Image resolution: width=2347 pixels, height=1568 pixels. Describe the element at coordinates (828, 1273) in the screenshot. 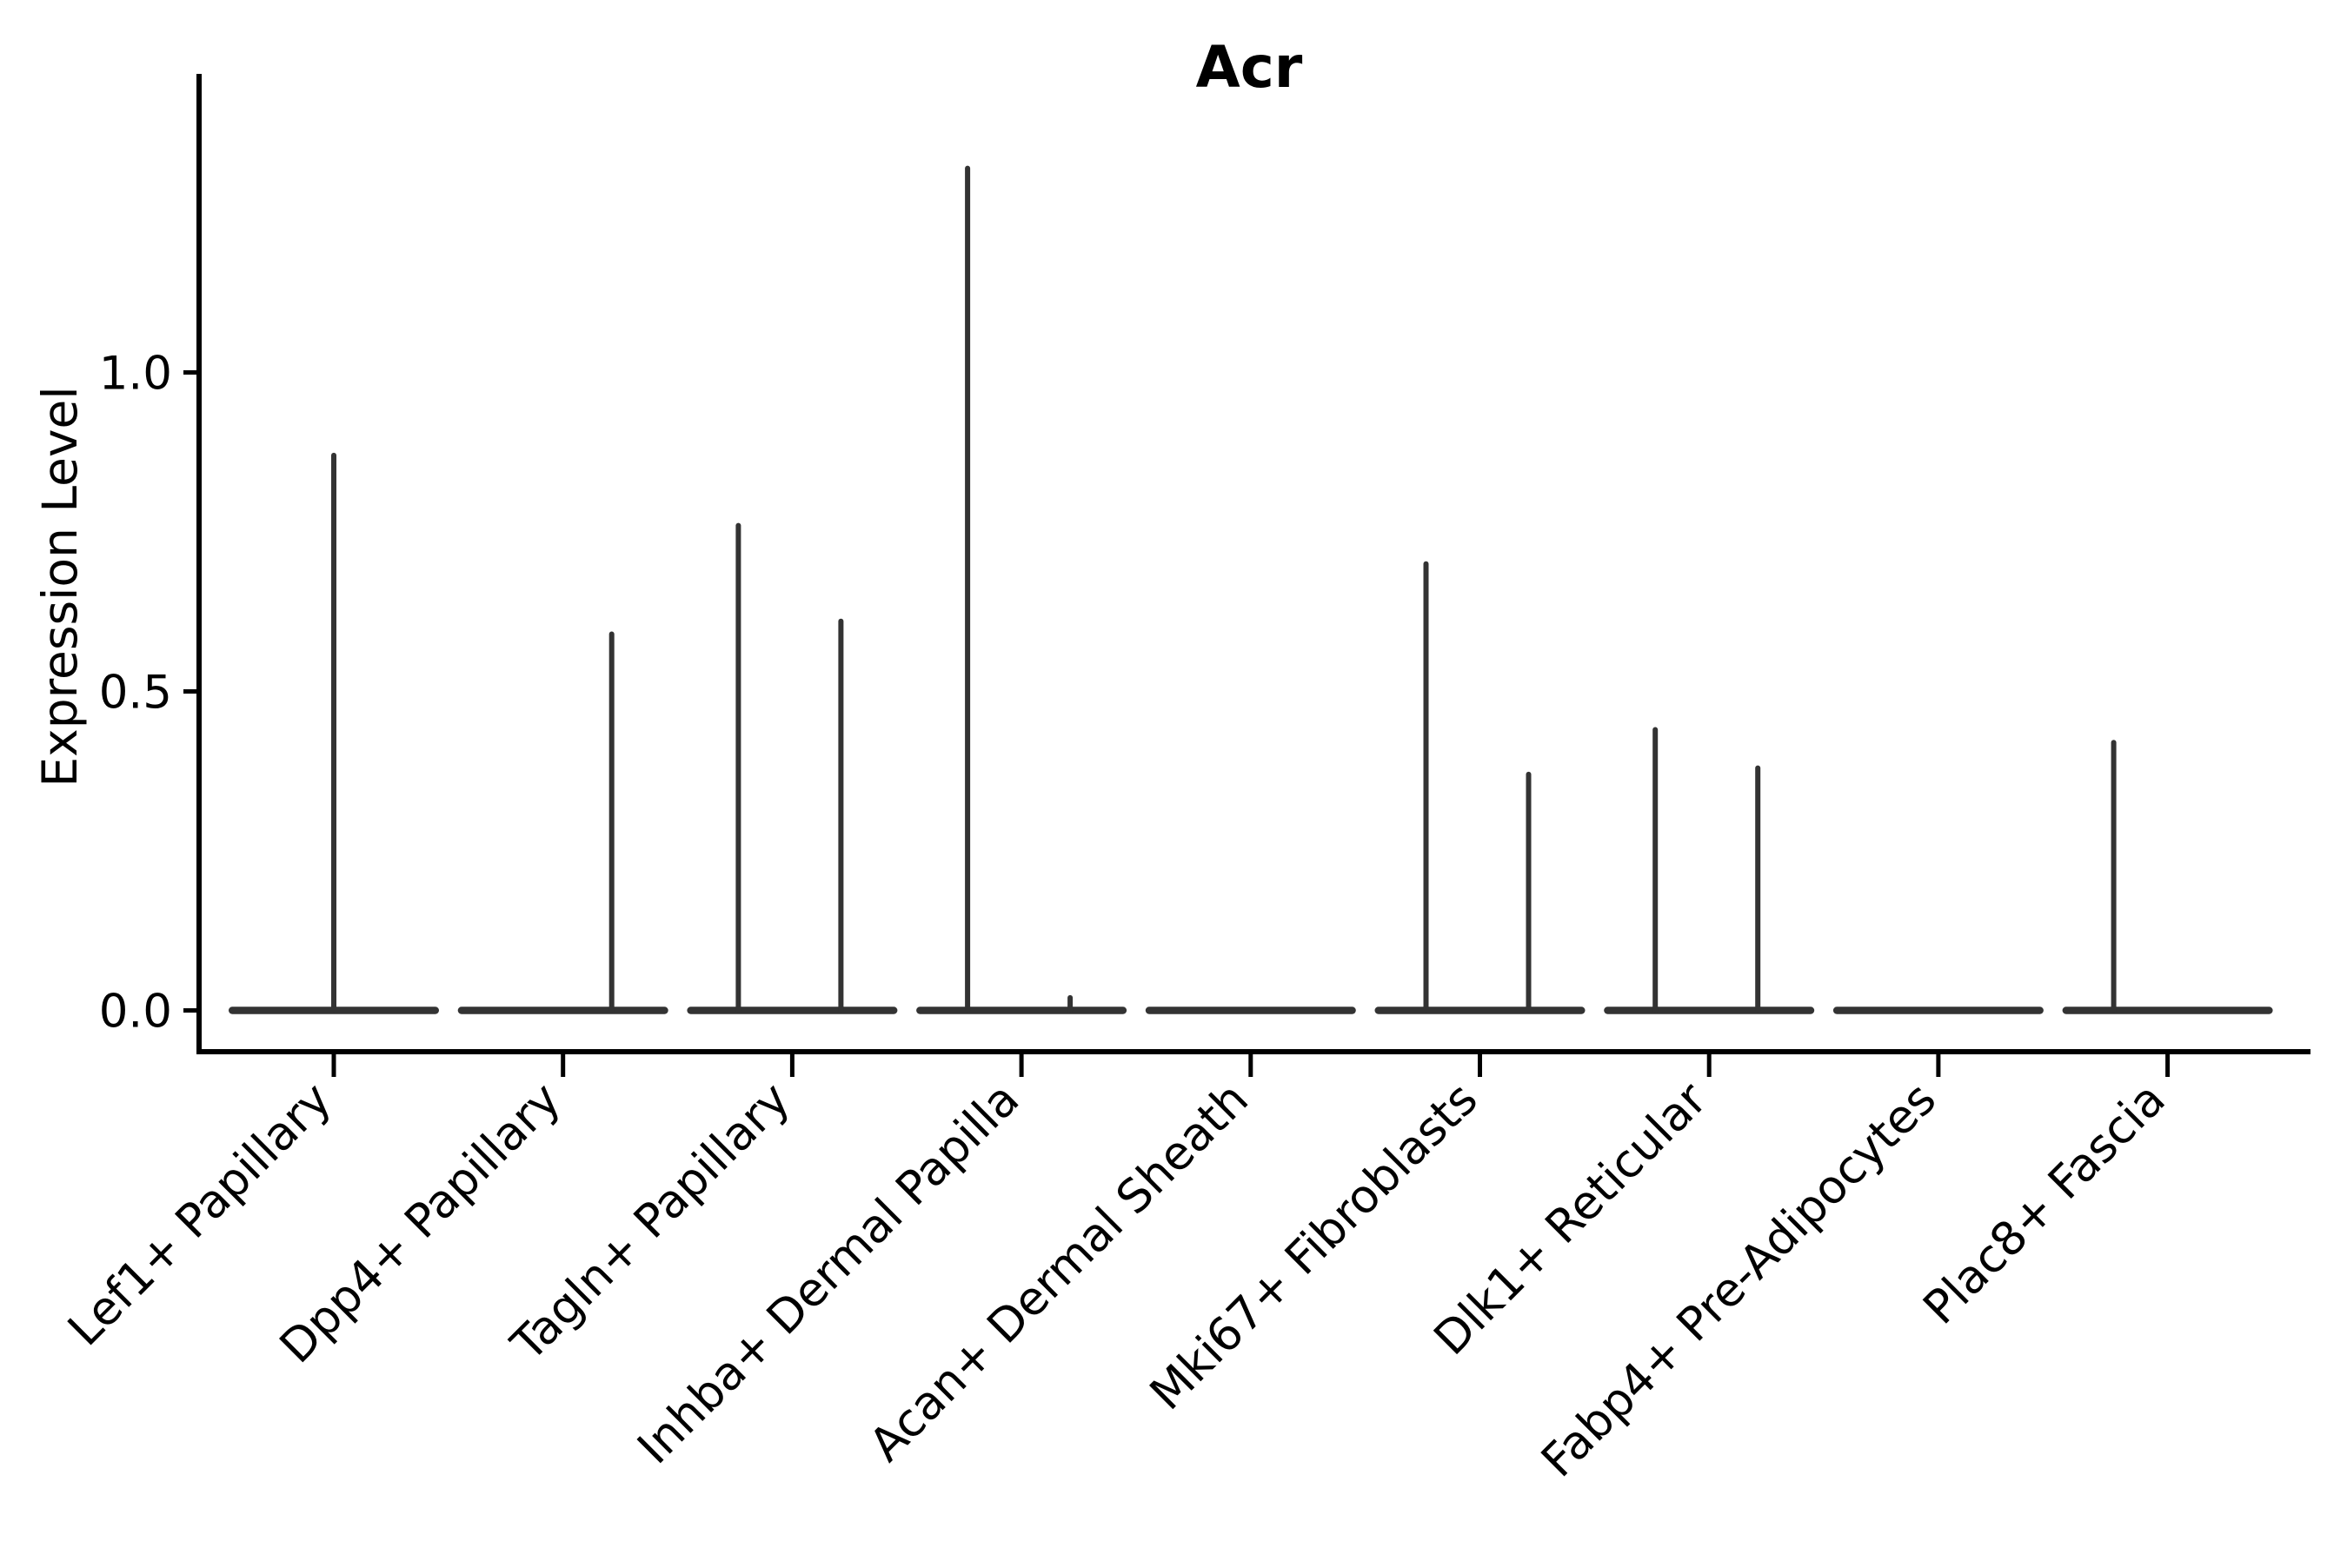

I see `x-tick-label: Inhba+ Dermal Papilla` at that location.